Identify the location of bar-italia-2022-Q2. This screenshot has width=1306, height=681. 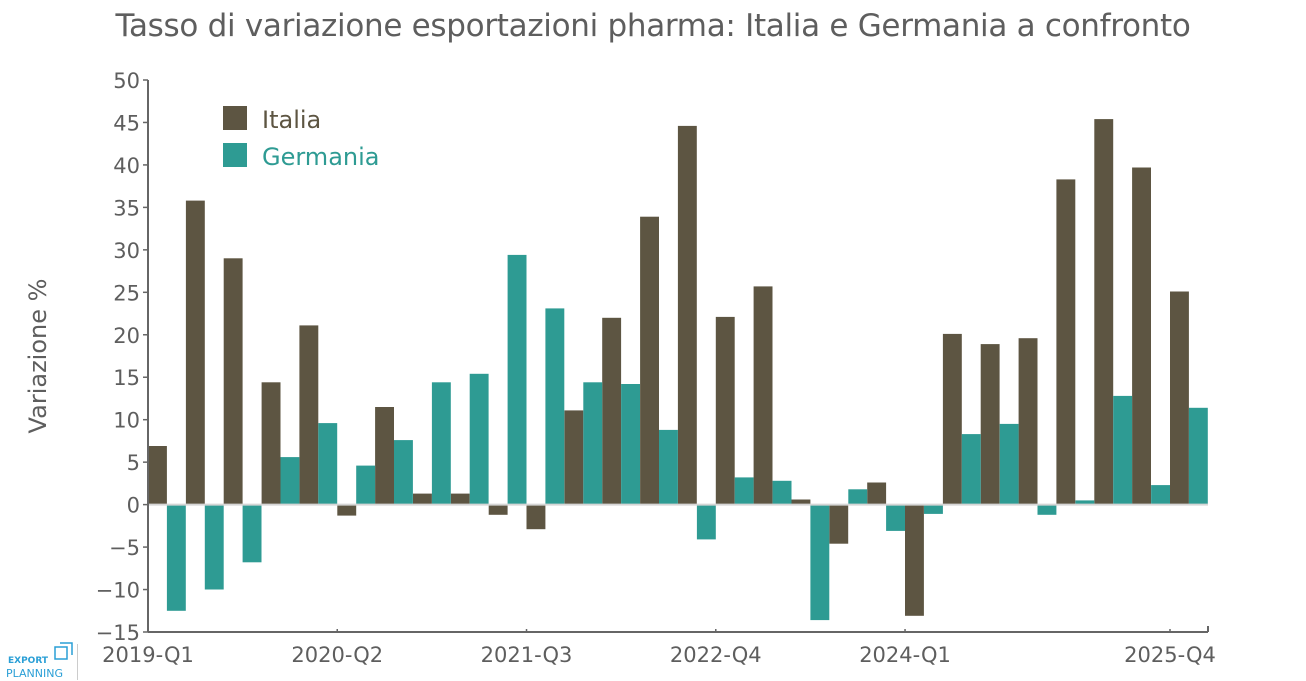
(649, 360).